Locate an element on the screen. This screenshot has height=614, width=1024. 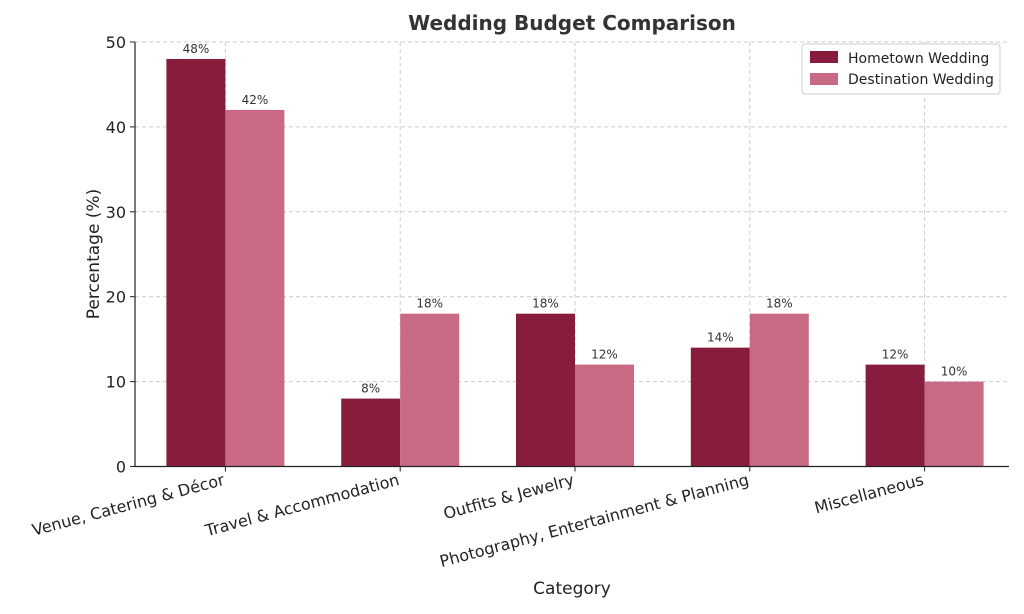
data-label-destination: 12% is located at coordinates (604, 355).